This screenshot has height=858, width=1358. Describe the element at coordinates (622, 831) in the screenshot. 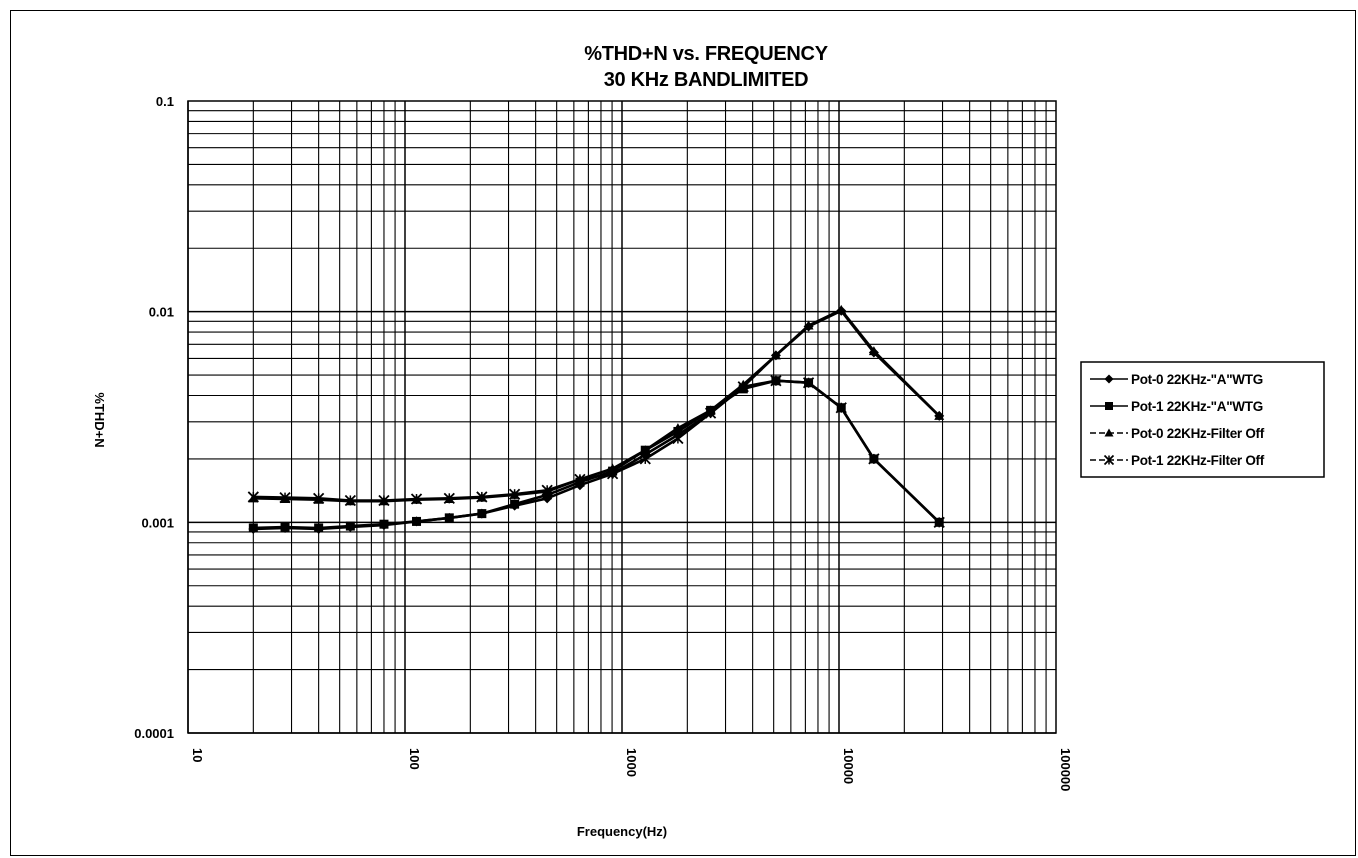

I see `x-axis-label: Frequency(Hz)` at that location.